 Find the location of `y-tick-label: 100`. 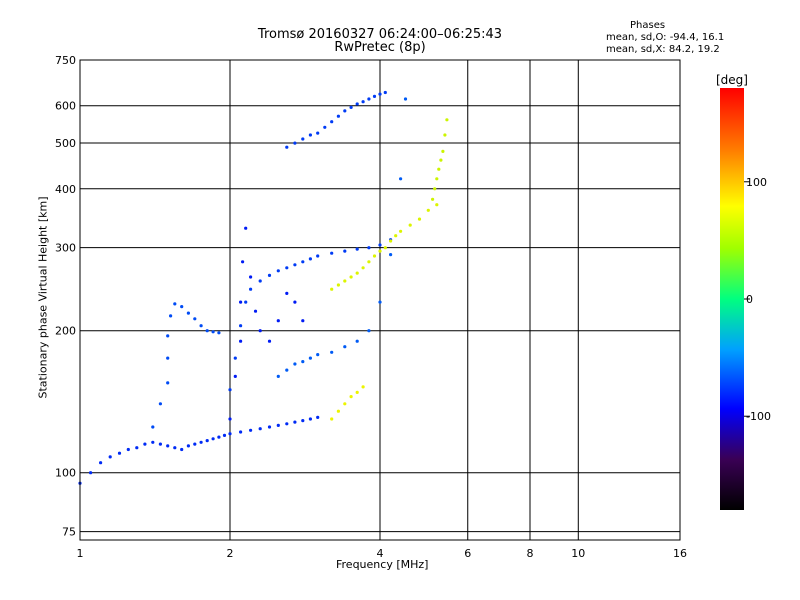

y-tick-label: 100 is located at coordinates (65, 473).